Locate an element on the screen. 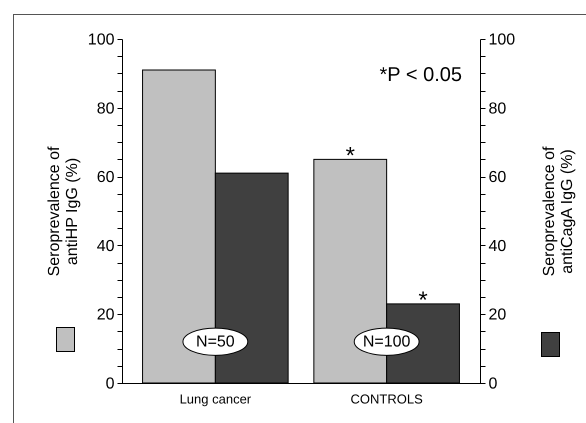  x-tick-label: Lung cancer is located at coordinates (216, 399).